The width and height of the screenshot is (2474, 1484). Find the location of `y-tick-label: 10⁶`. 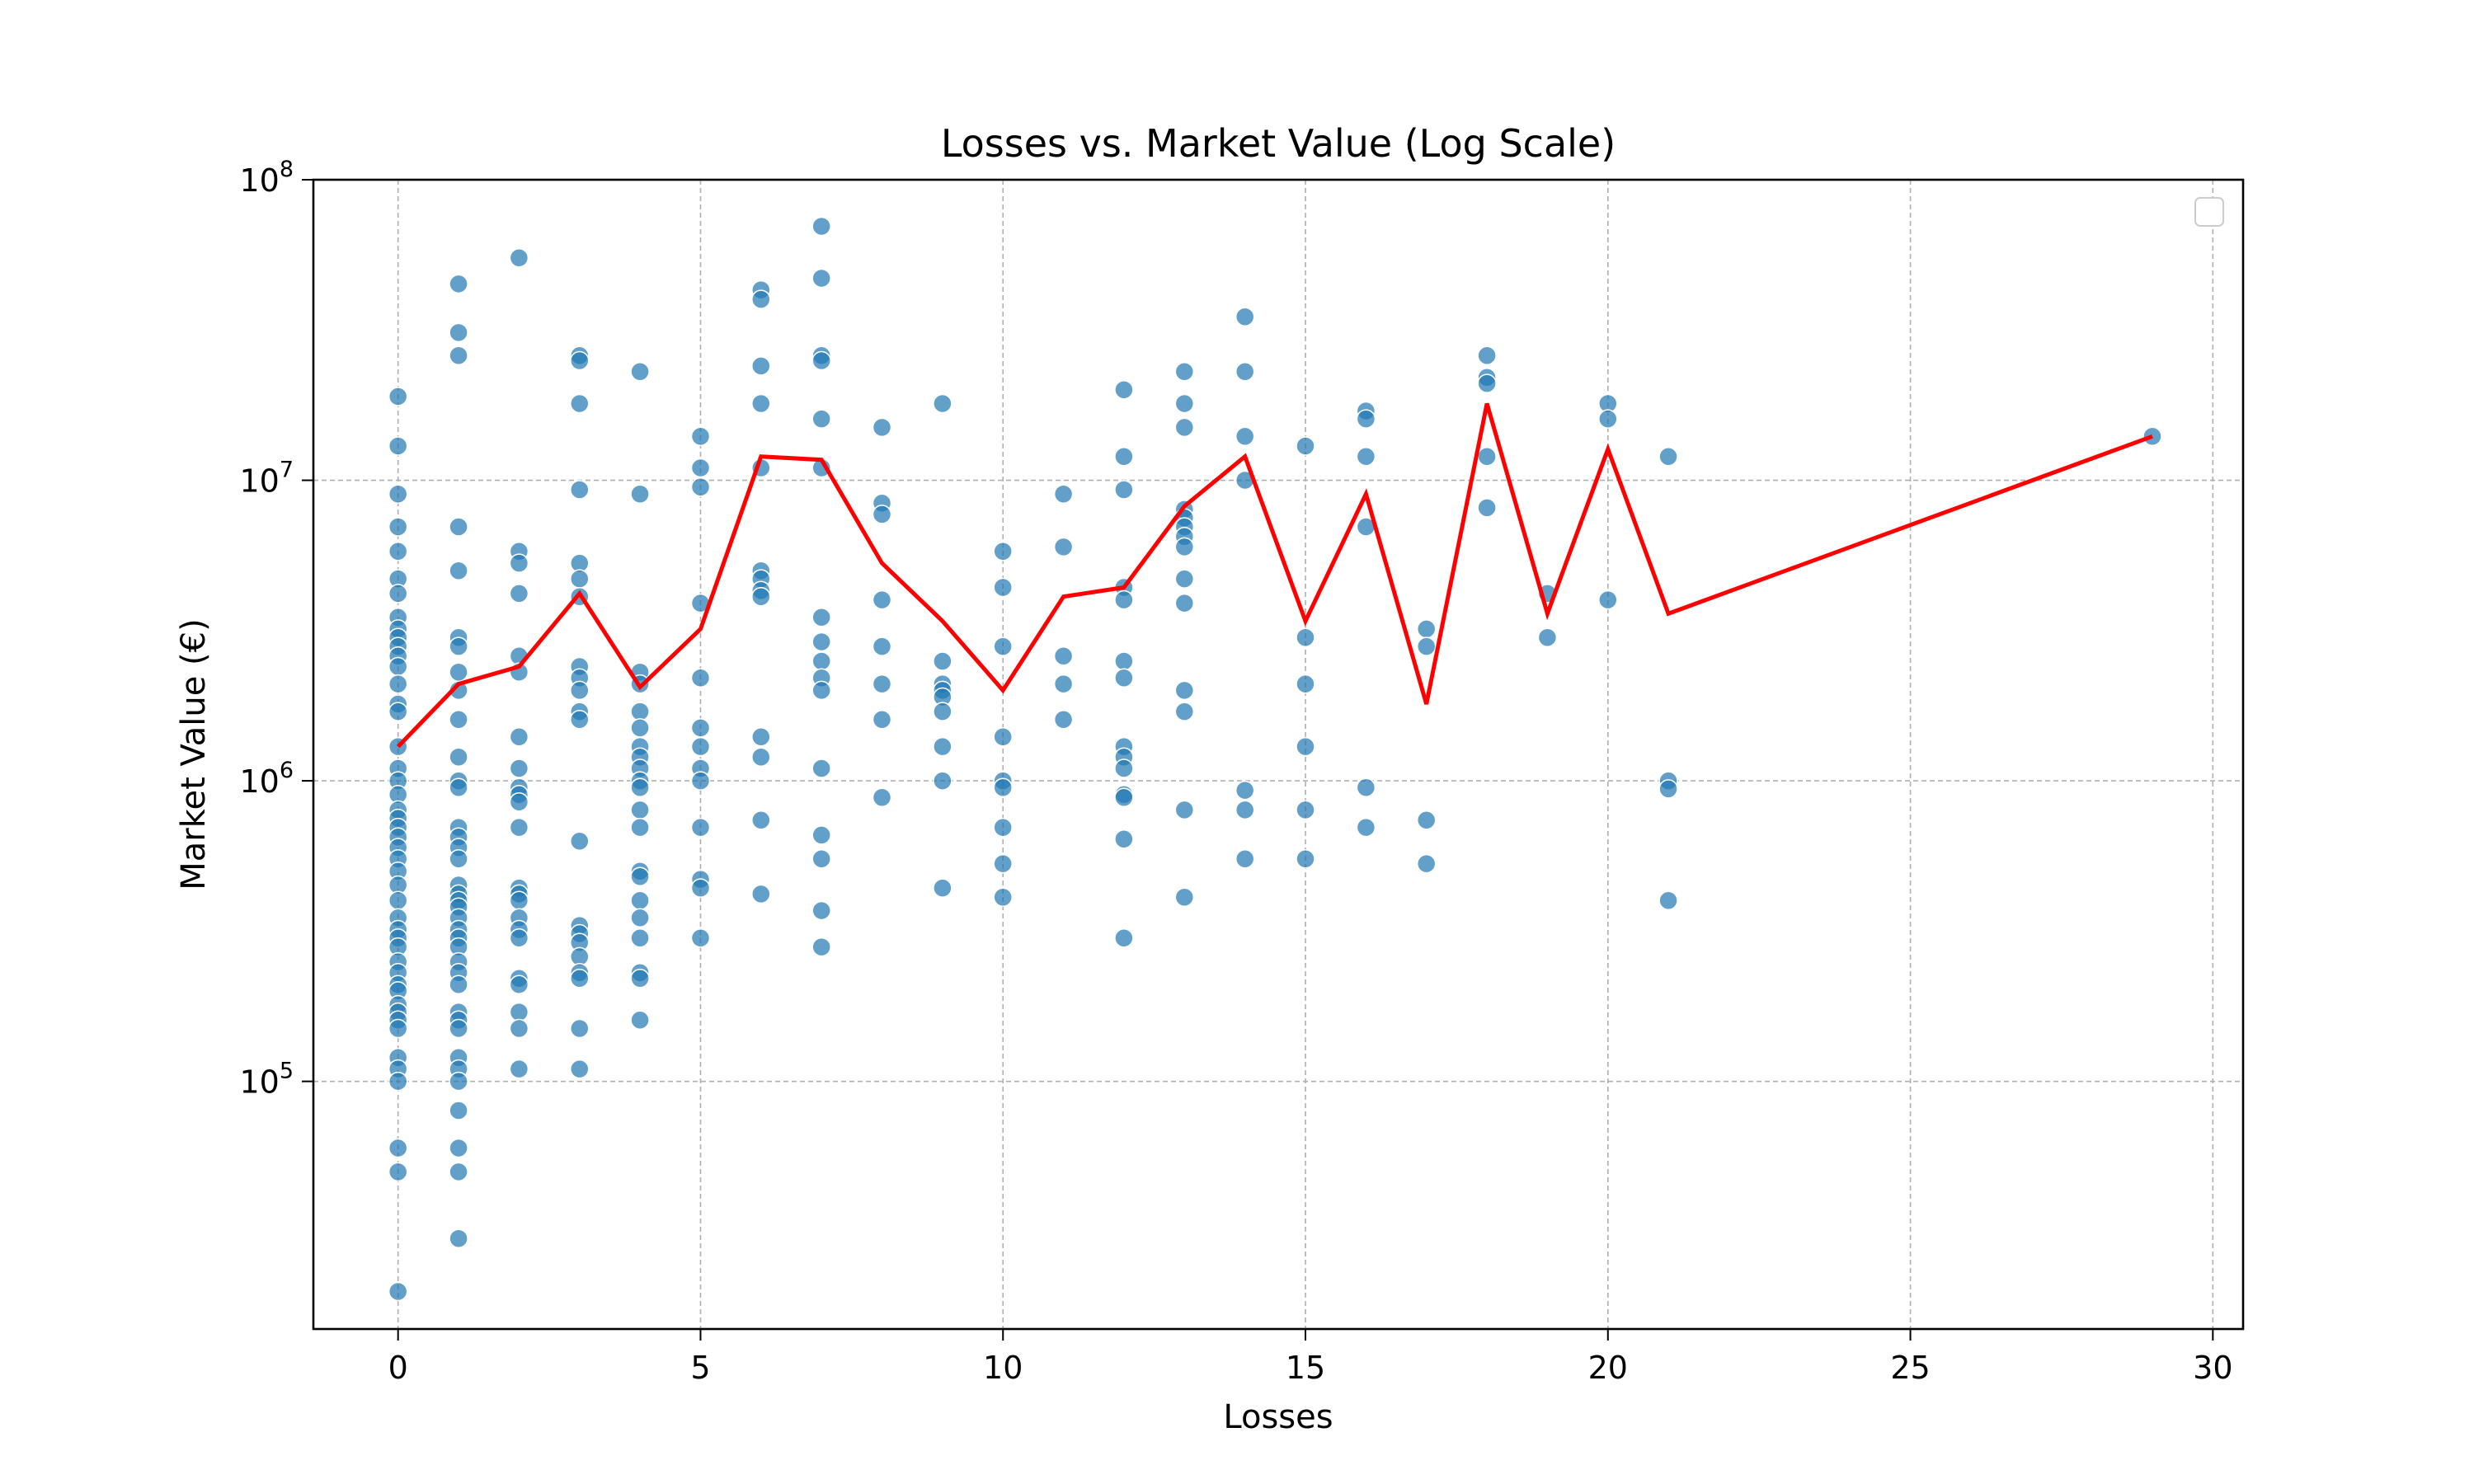

y-tick-label: 10⁶ is located at coordinates (266, 779).